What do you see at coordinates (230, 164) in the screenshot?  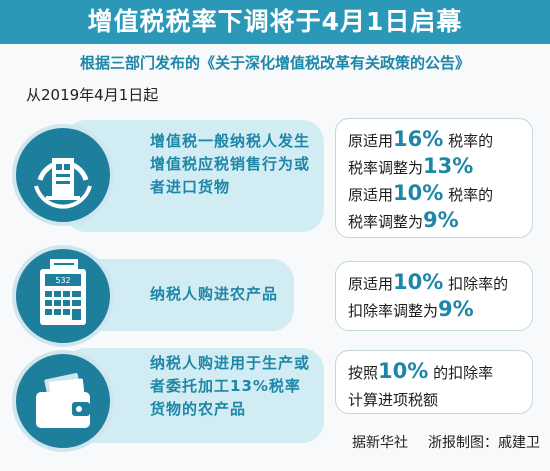 I see `description-text: 增值税一般纳税人发生增值税应税销售行为或者进口货物` at bounding box center [230, 164].